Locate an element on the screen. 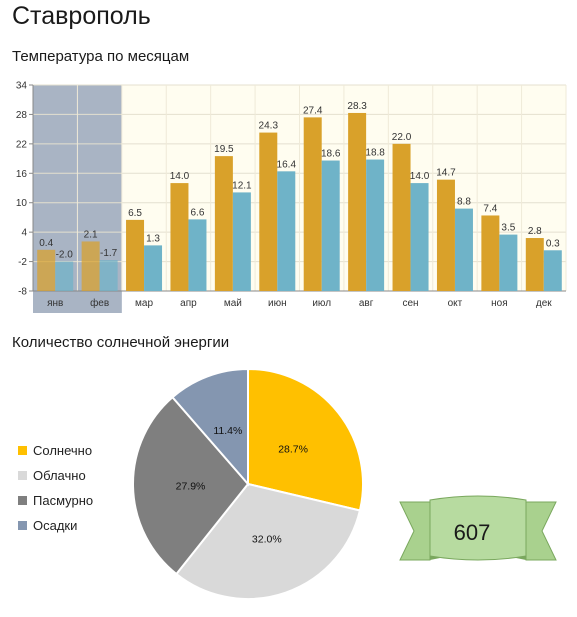  legend-swatch-cloudy is located at coordinates (22, 475).